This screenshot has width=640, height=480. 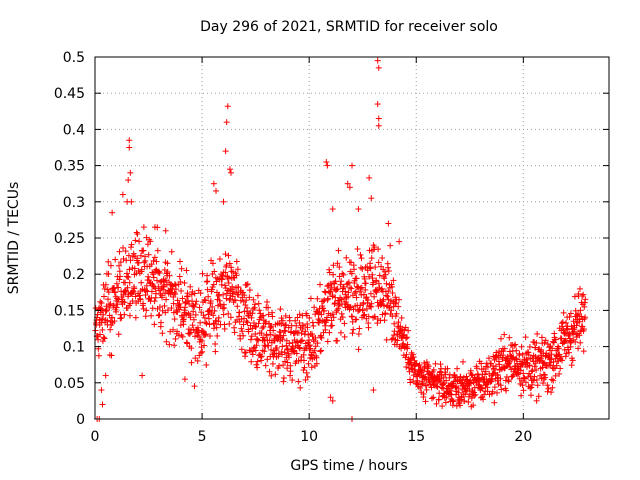 What do you see at coordinates (74, 275) in the screenshot?
I see `y-tick-label: 0.2` at bounding box center [74, 275].